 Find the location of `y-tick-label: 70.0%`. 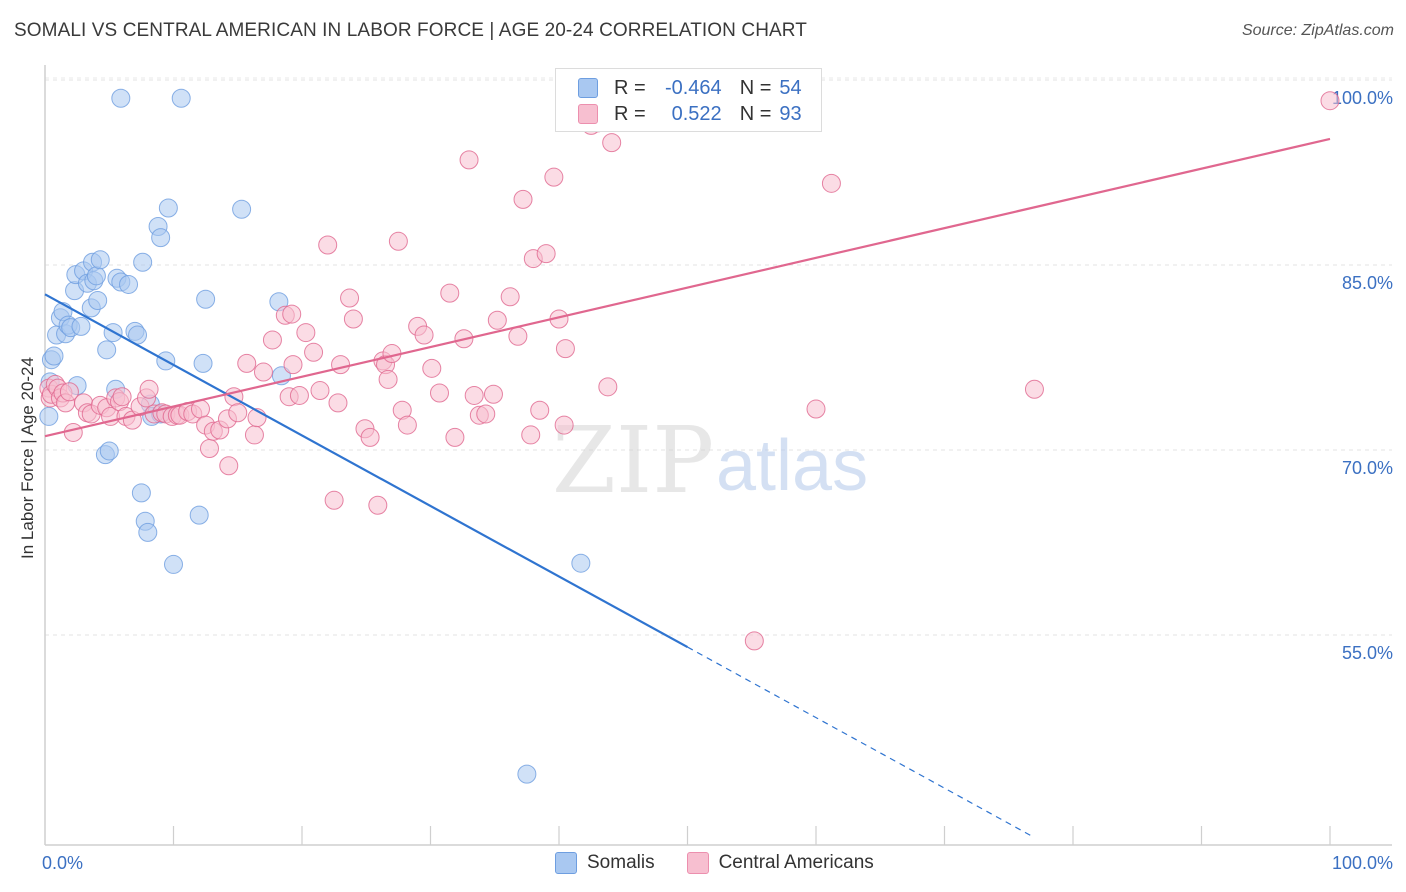

y-tick-label: 70.0% is located at coordinates (1367, 468).